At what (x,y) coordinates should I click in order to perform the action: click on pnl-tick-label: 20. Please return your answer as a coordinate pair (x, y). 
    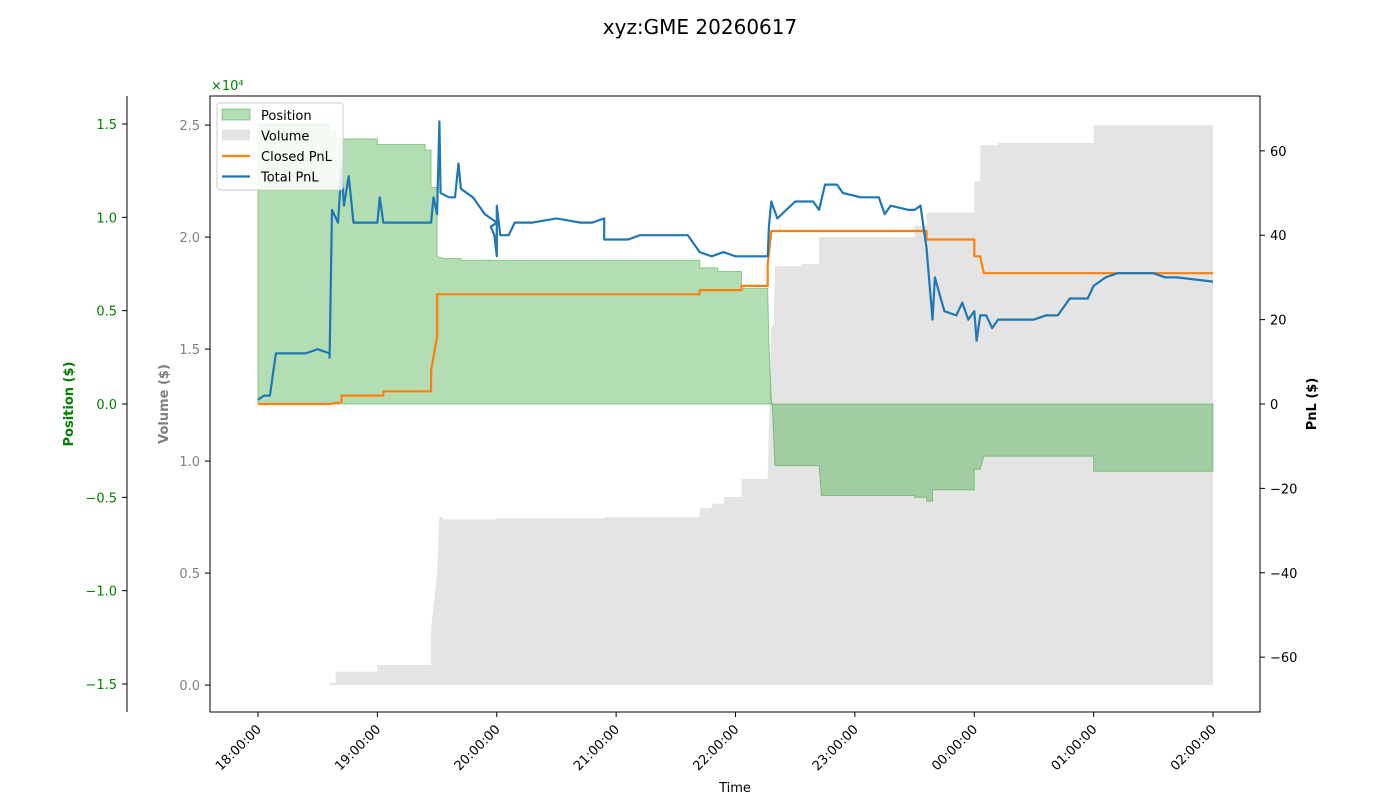
    Looking at the image, I should click on (1278, 321).